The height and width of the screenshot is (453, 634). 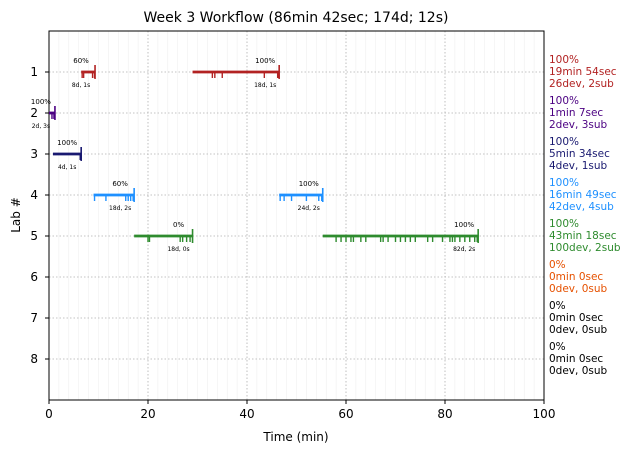 I want to click on y-tick-label: 1, so click(x=34, y=72).